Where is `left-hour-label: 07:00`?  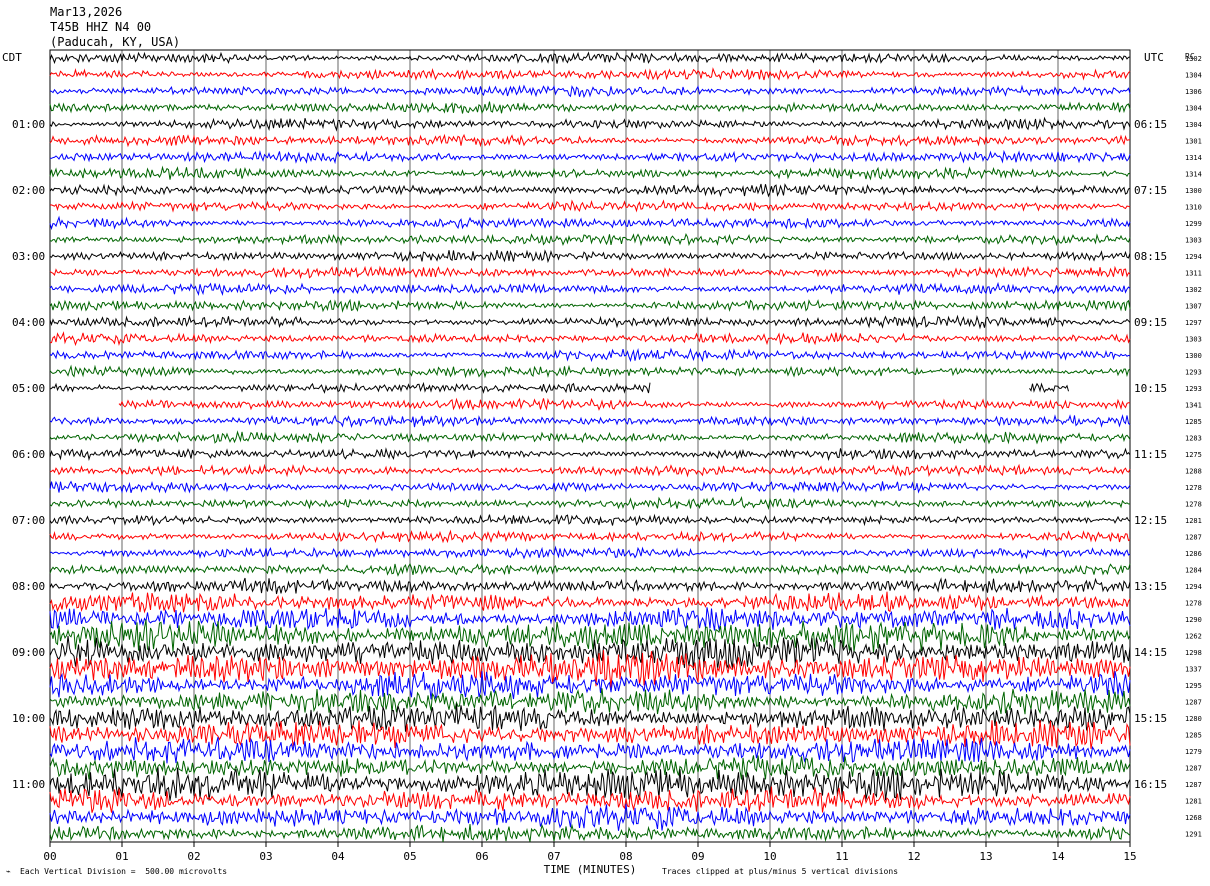
left-hour-label: 07:00 is located at coordinates (28, 520).